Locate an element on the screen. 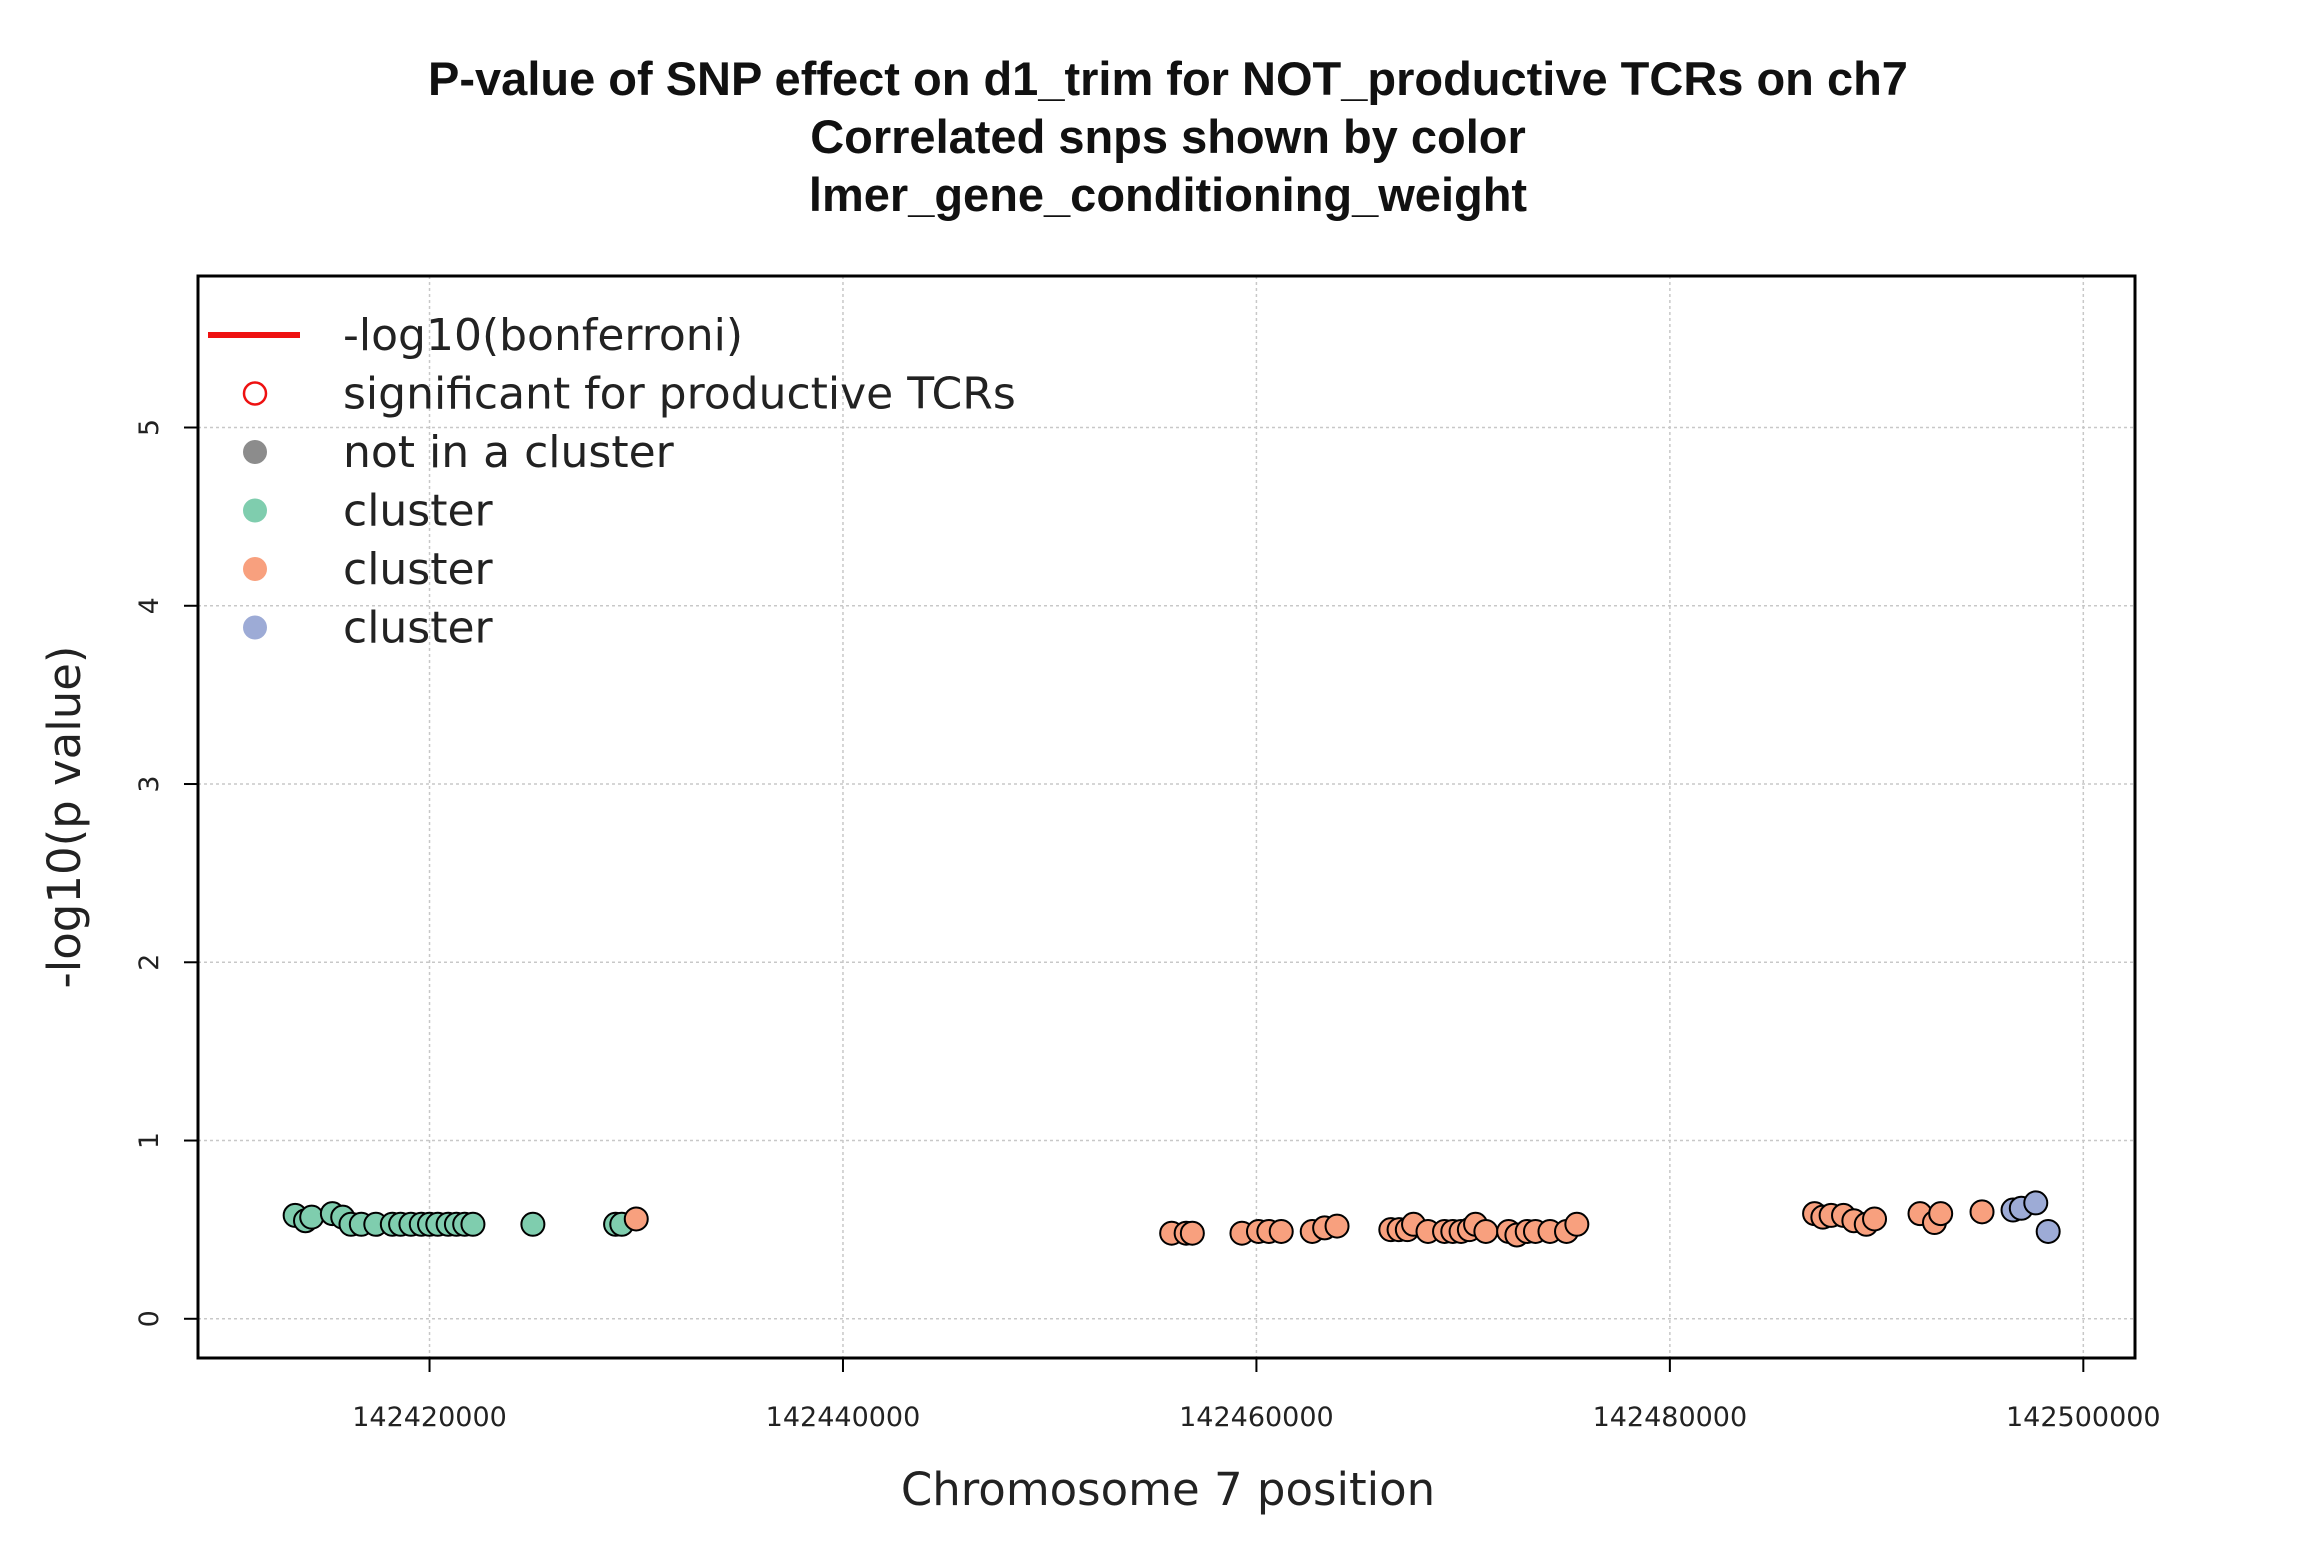 The image size is (2304, 1541). y-tick-label: 2 is located at coordinates (149, 962).